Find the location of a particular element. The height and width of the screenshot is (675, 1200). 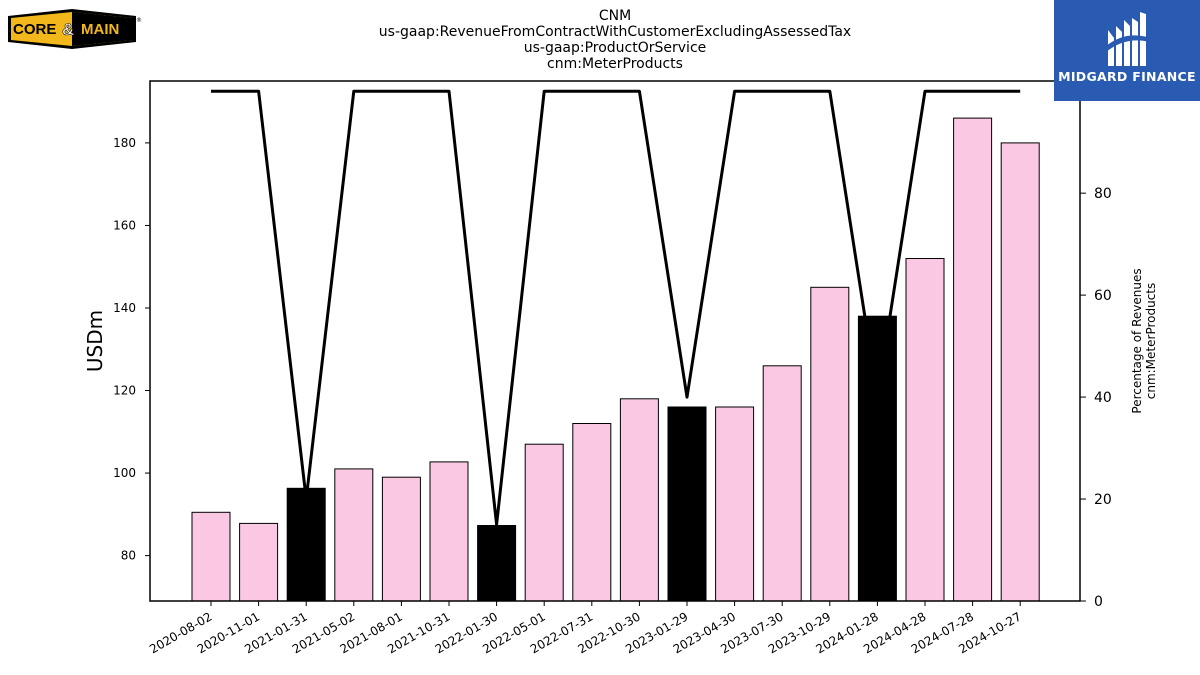

logo-core-text: CORE is located at coordinates (34, 29).